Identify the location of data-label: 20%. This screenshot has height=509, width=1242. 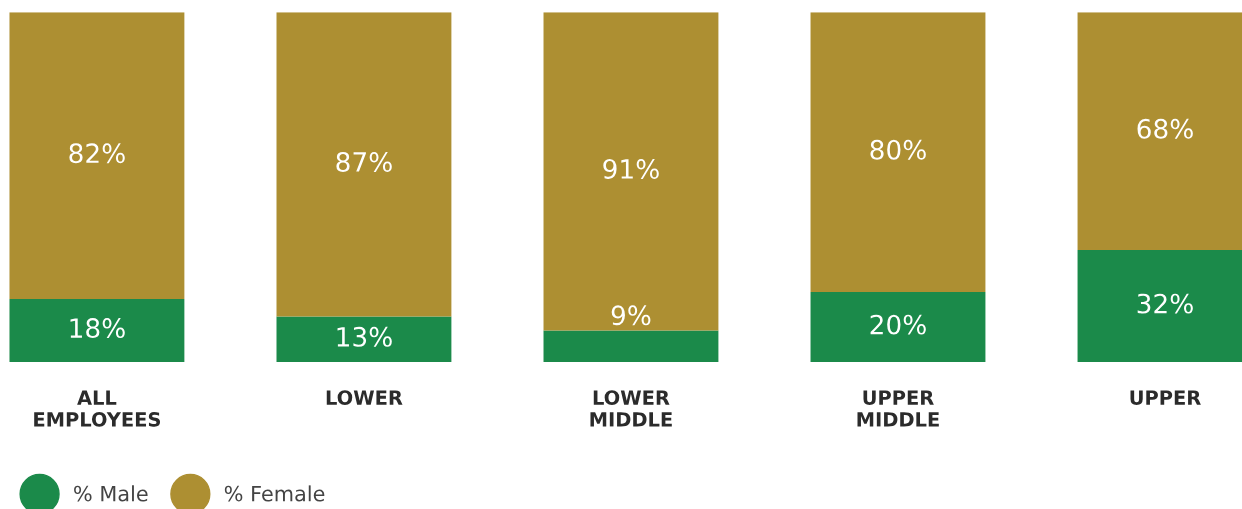
(898, 324).